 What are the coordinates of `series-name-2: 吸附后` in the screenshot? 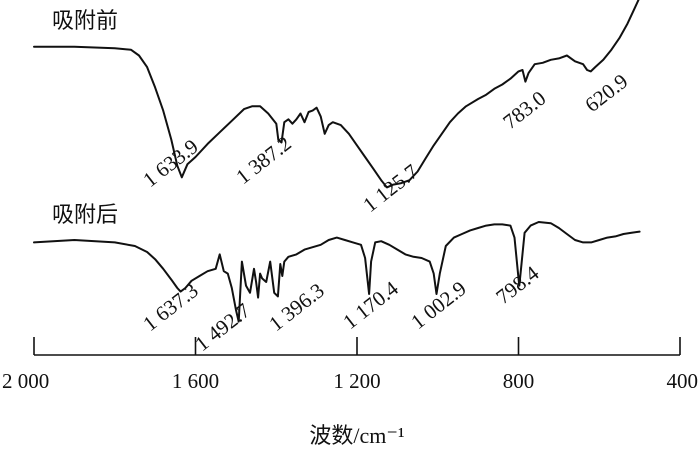 It's located at (85, 215).